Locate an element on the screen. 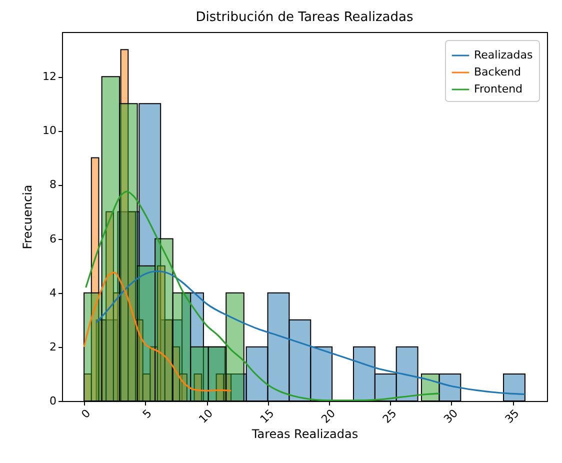  y-tick-label: 12 is located at coordinates (49, 77).